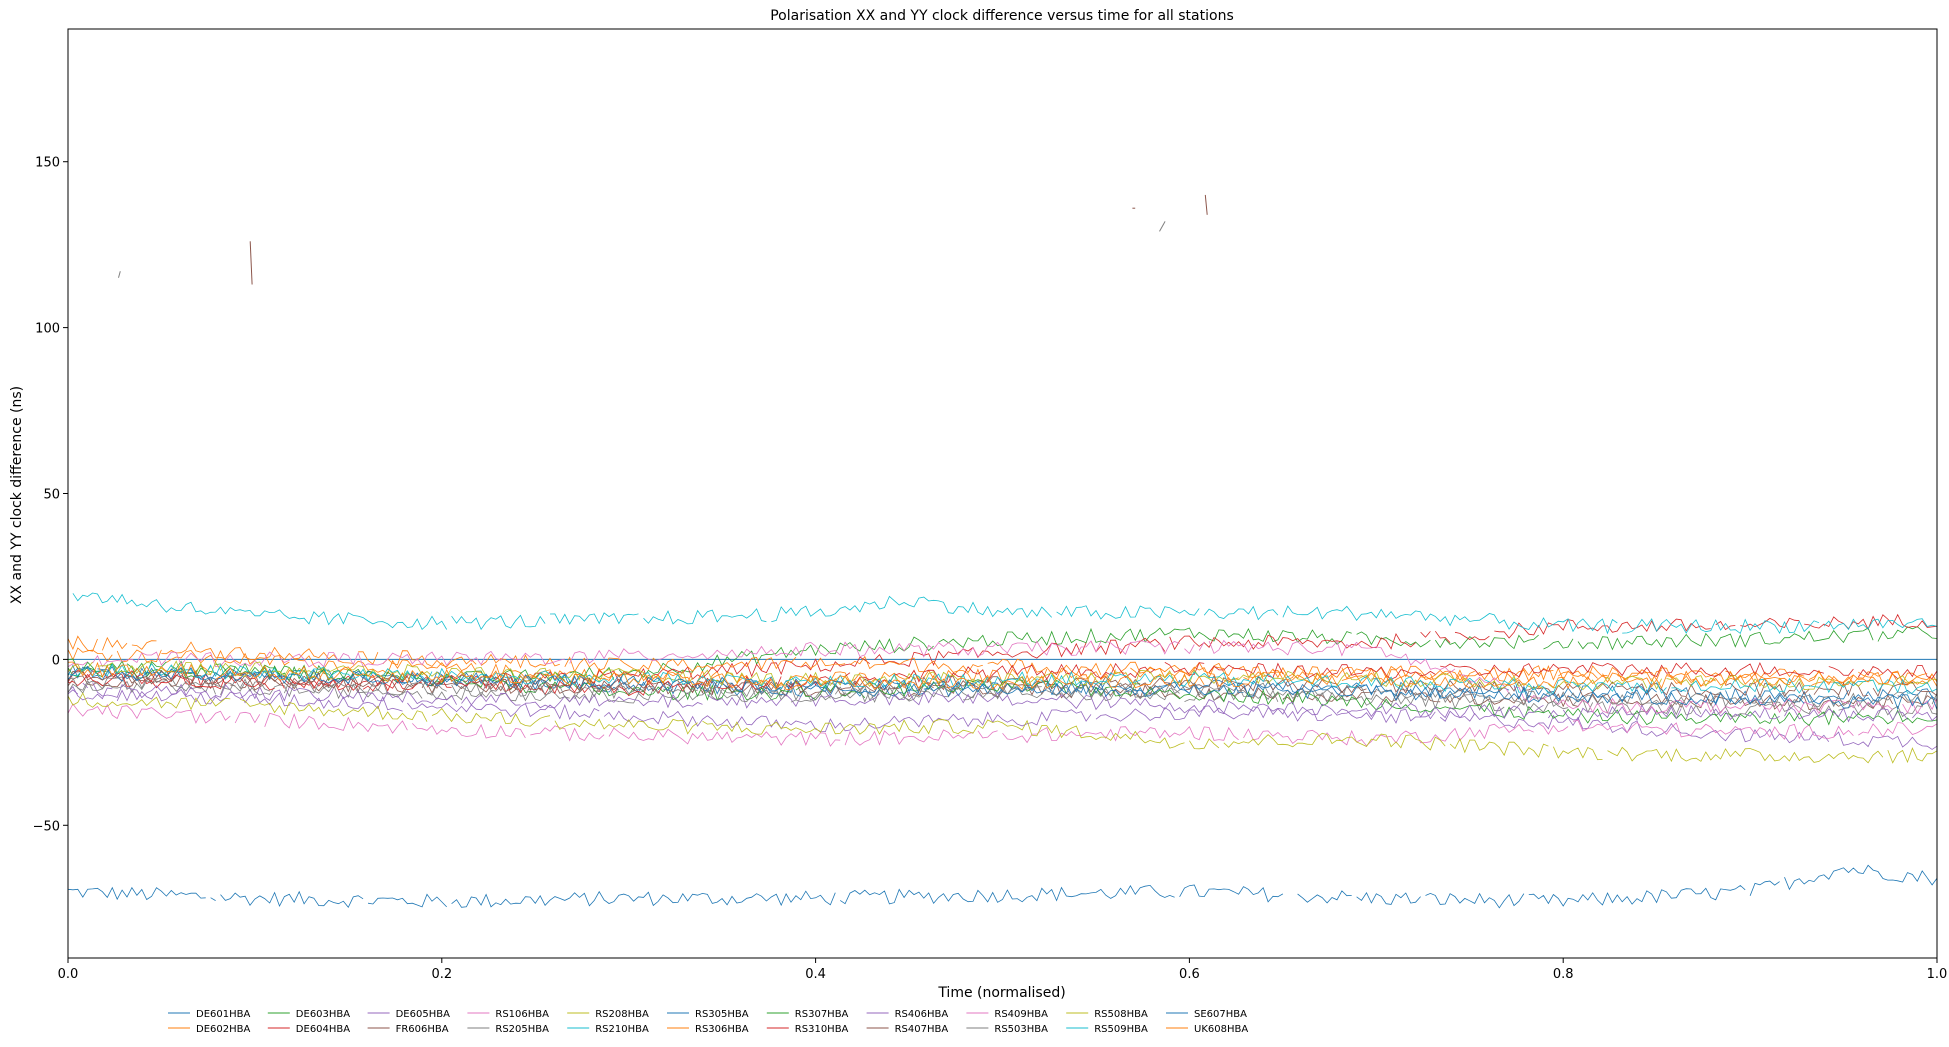 The width and height of the screenshot is (1949, 1047). I want to click on legend-item: RS509HBA, so click(1107, 1029).